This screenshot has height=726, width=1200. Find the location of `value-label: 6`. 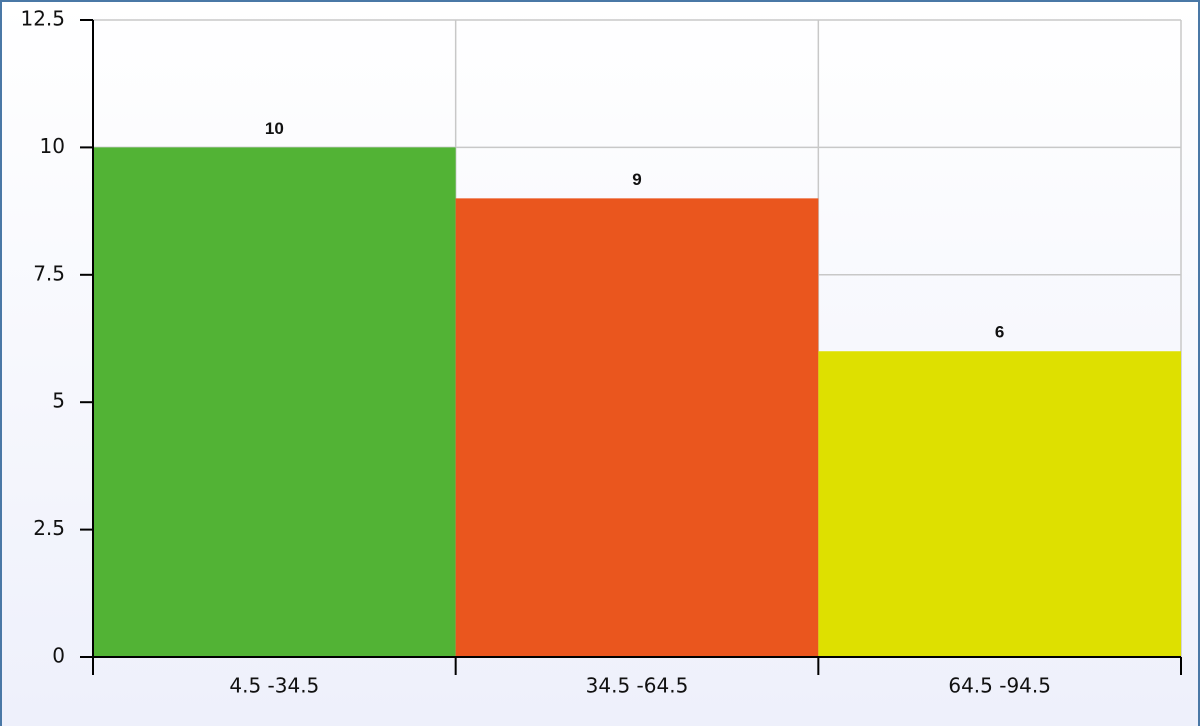

value-label: 6 is located at coordinates (999, 332).